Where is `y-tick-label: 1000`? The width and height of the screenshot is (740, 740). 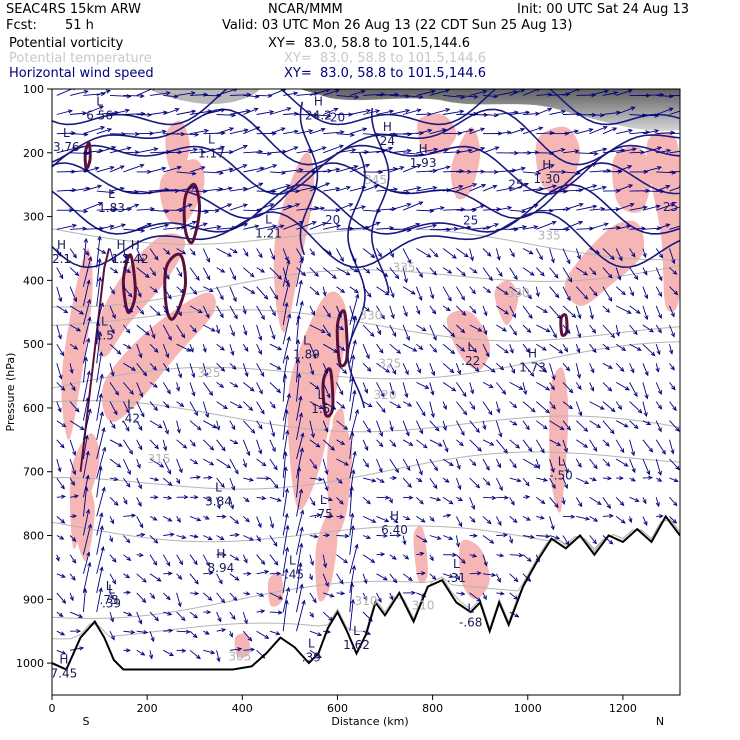 y-tick-label: 1000 is located at coordinates (30, 663).